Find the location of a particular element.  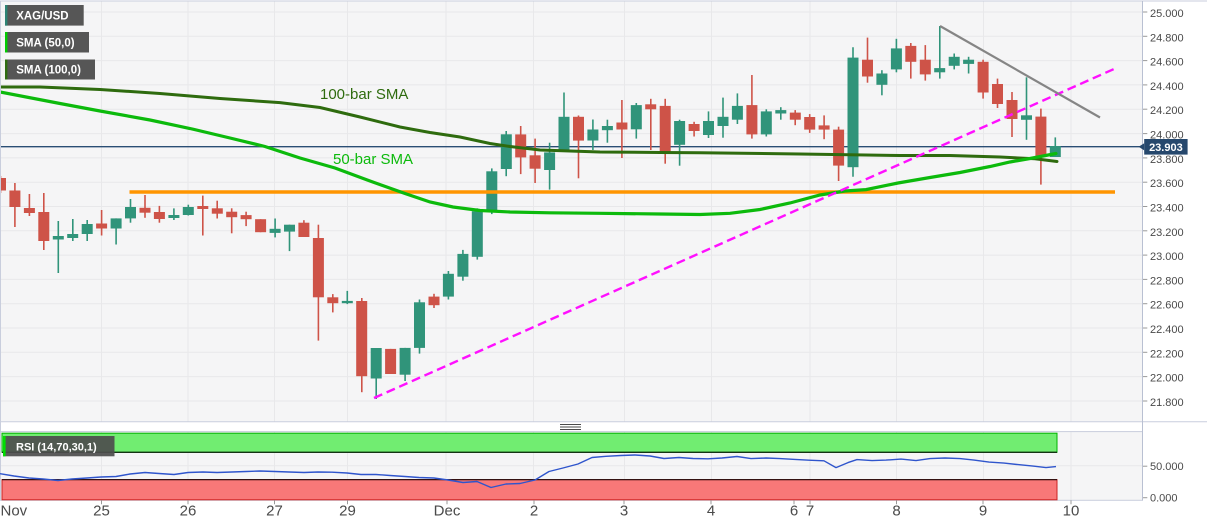

svg-text: 24.800 is located at coordinates (1167, 38).